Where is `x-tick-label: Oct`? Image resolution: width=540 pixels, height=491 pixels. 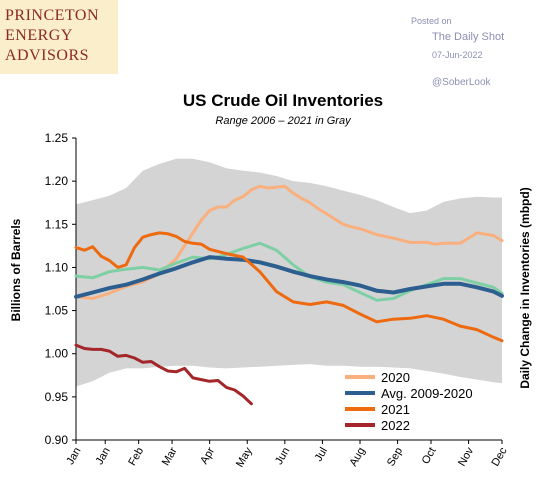 x-tick-label: Oct is located at coordinates (429, 456).